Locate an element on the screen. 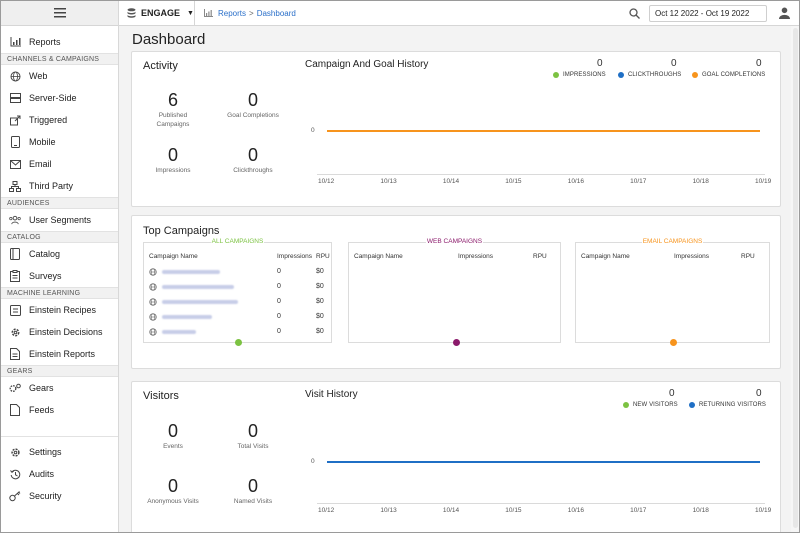 The height and width of the screenshot is (533, 800). hamburger-icon is located at coordinates (59, 13).